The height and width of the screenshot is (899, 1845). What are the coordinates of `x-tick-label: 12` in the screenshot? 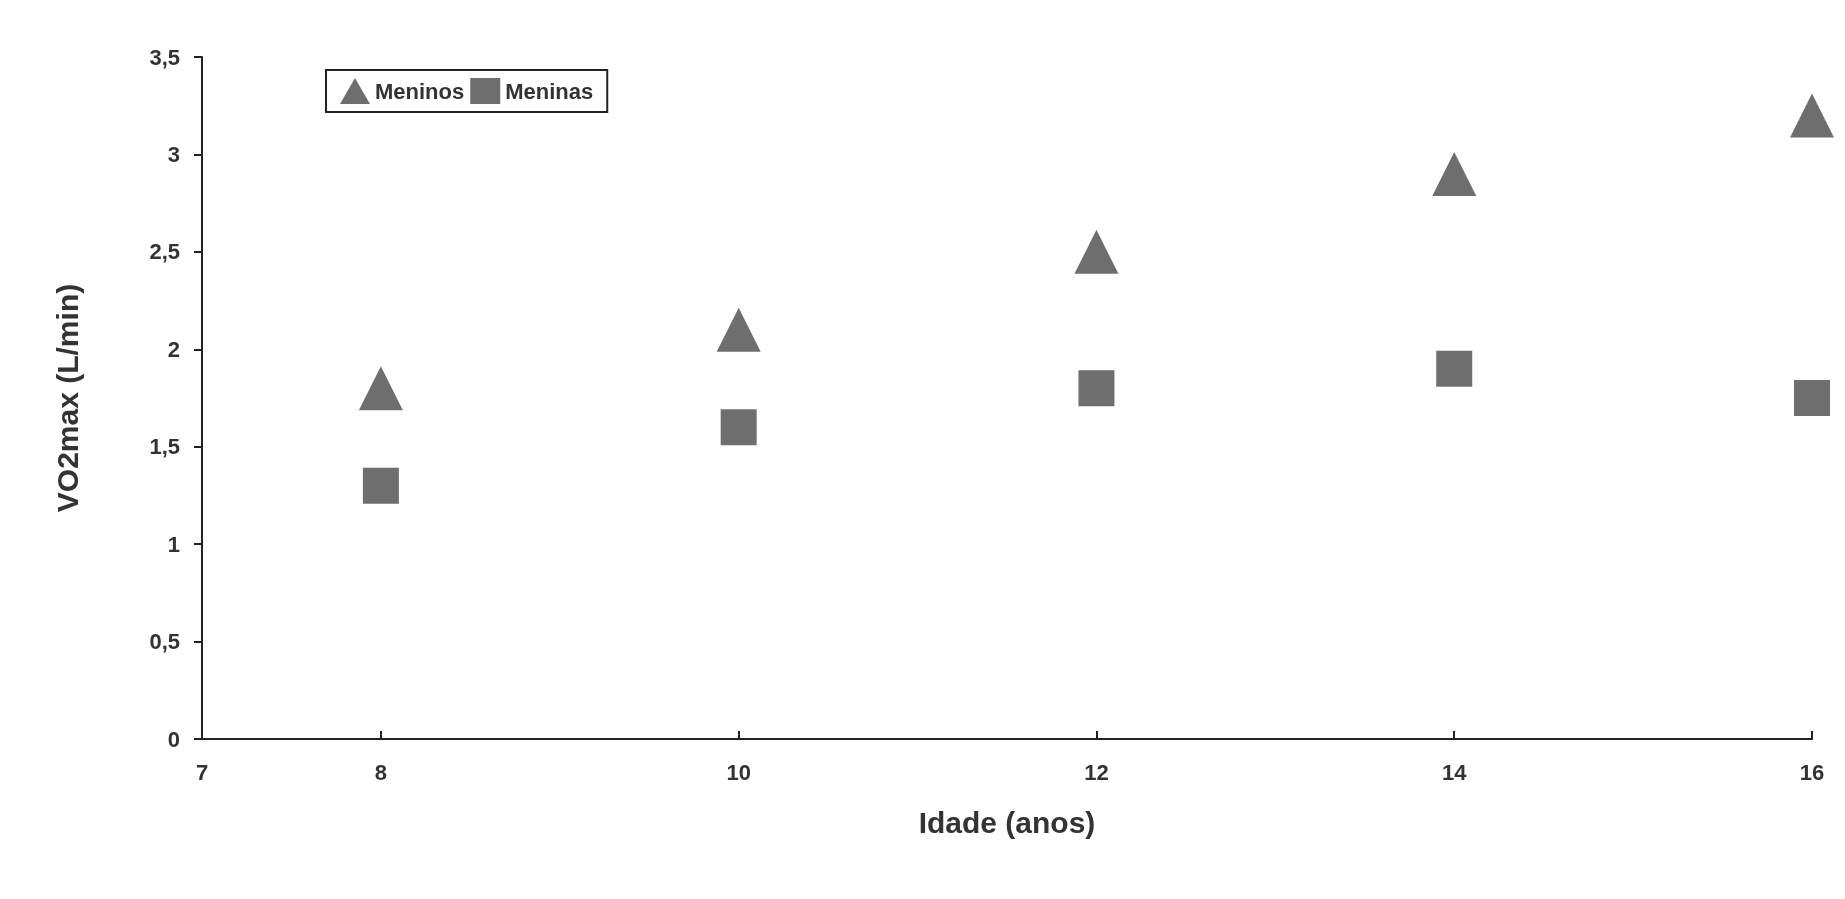 It's located at (1096, 772).